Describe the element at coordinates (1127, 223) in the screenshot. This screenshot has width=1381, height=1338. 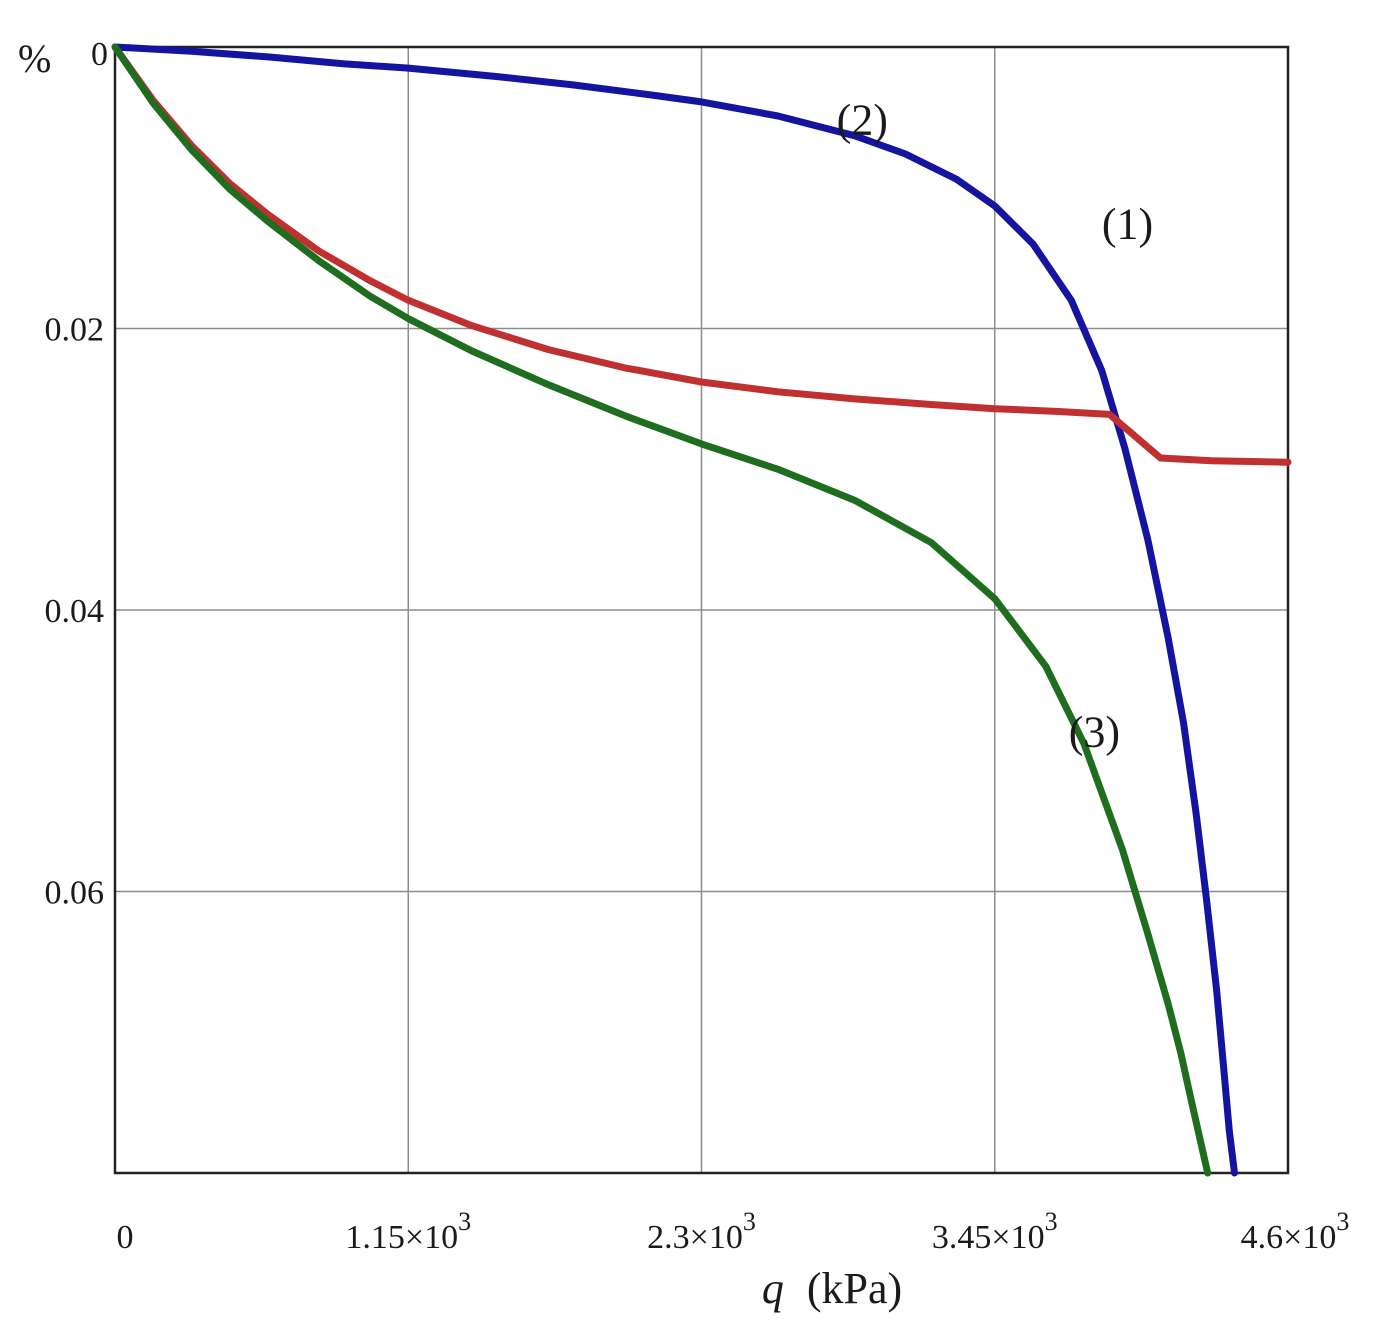
I see `series-label-1: (1)` at that location.